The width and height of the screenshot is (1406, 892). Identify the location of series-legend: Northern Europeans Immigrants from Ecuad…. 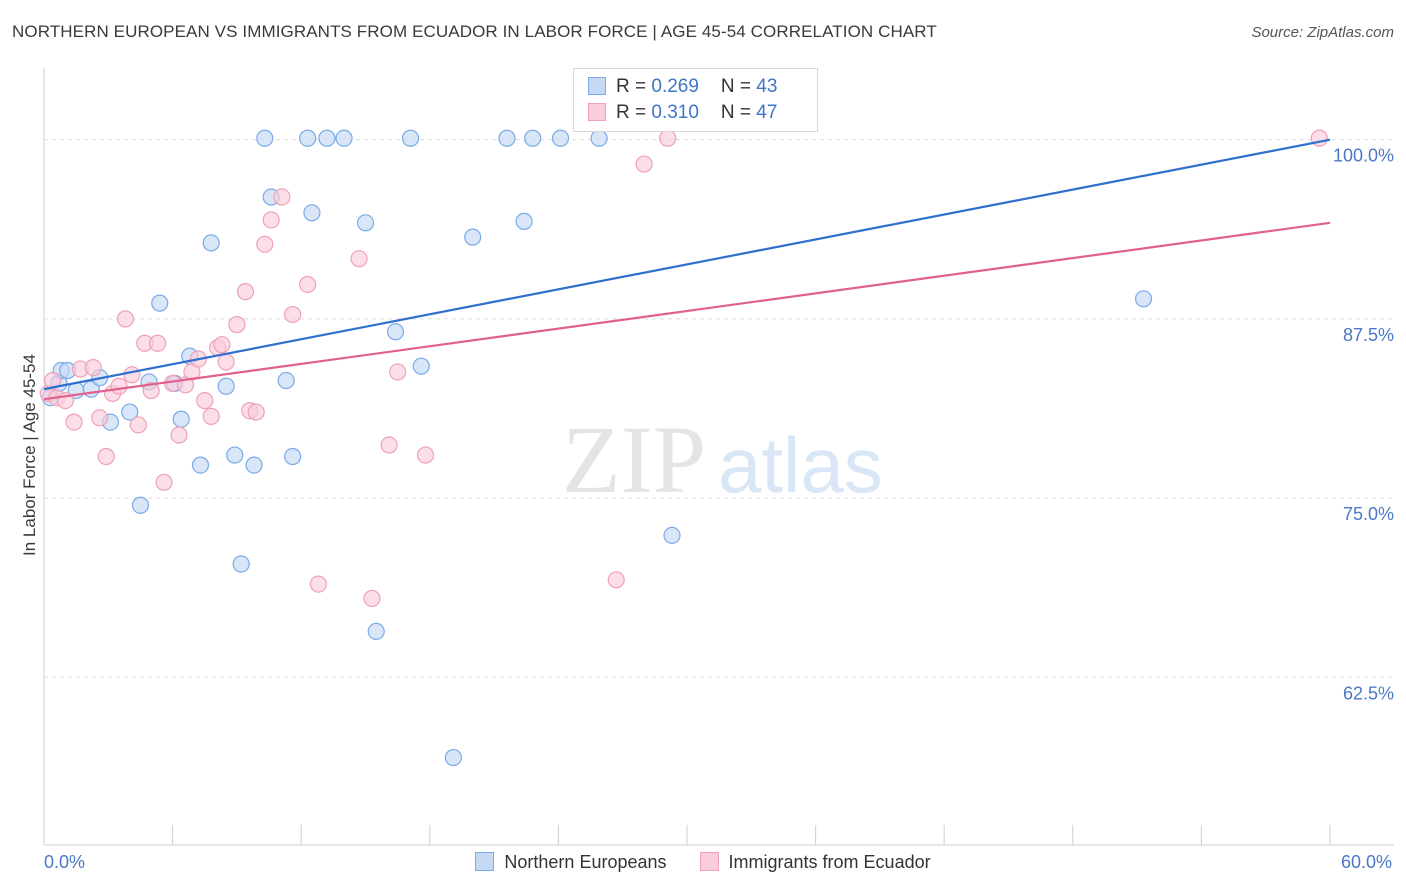
(703, 862).